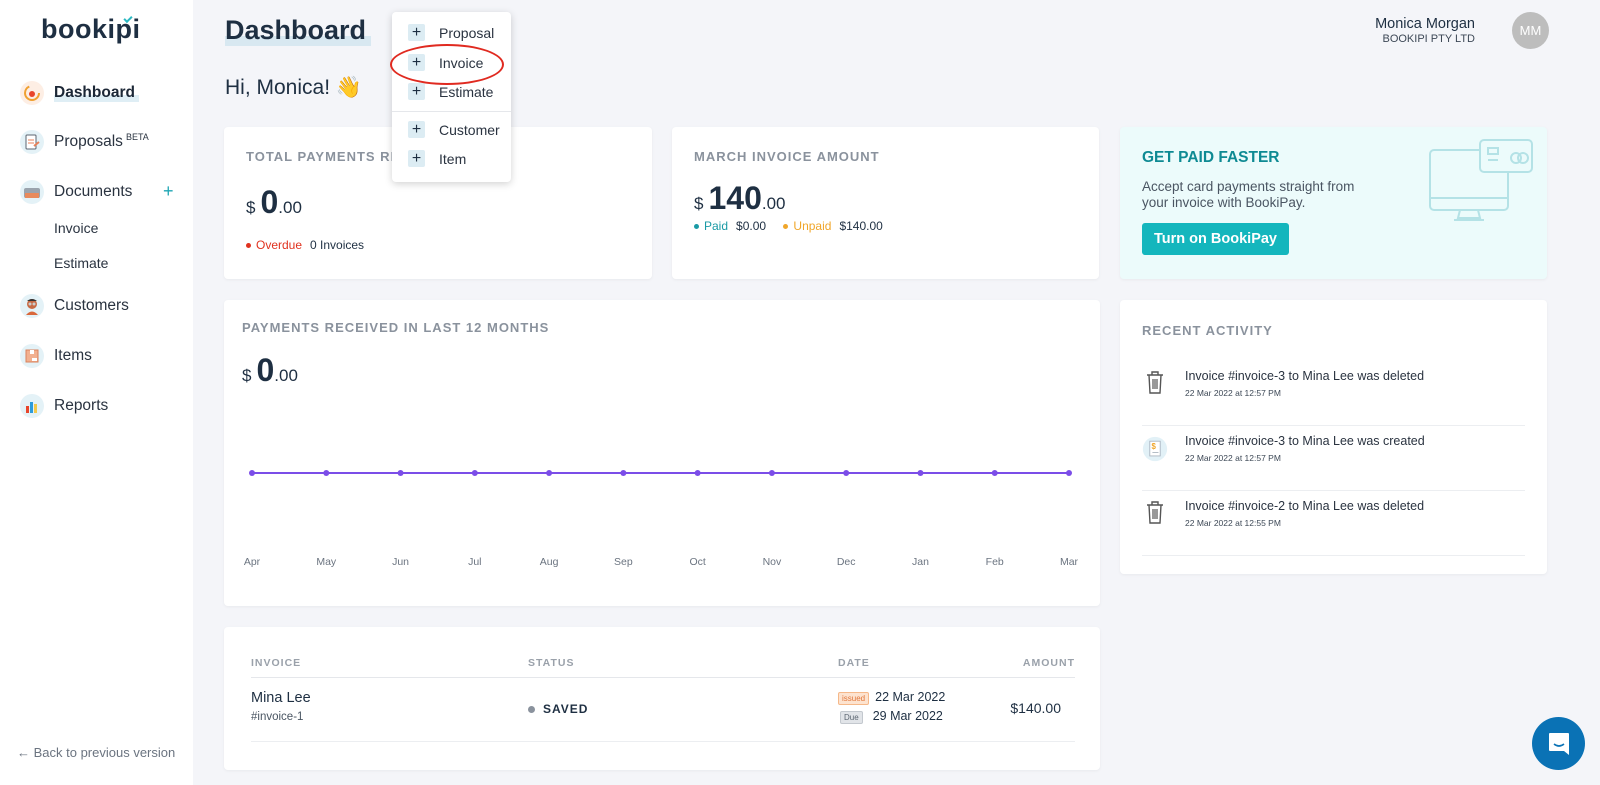 The image size is (1600, 785). What do you see at coordinates (787, 156) in the screenshot?
I see `card-title: MARCH INVOICE AMOUNT` at bounding box center [787, 156].